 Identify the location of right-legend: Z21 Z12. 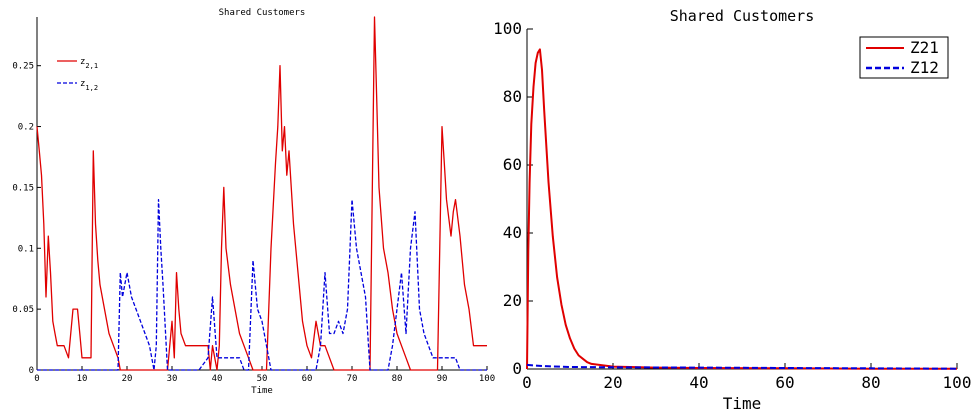
(904, 57).